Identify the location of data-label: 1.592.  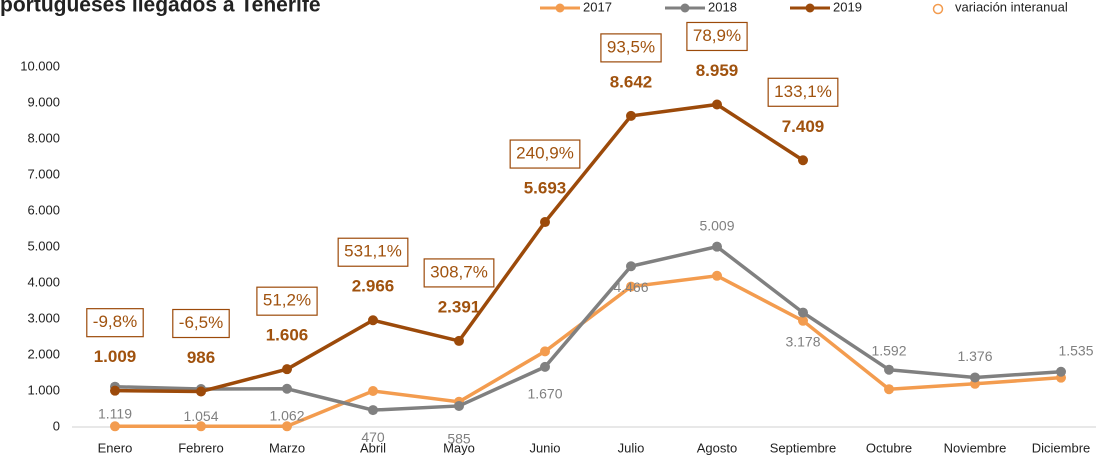
(888, 350).